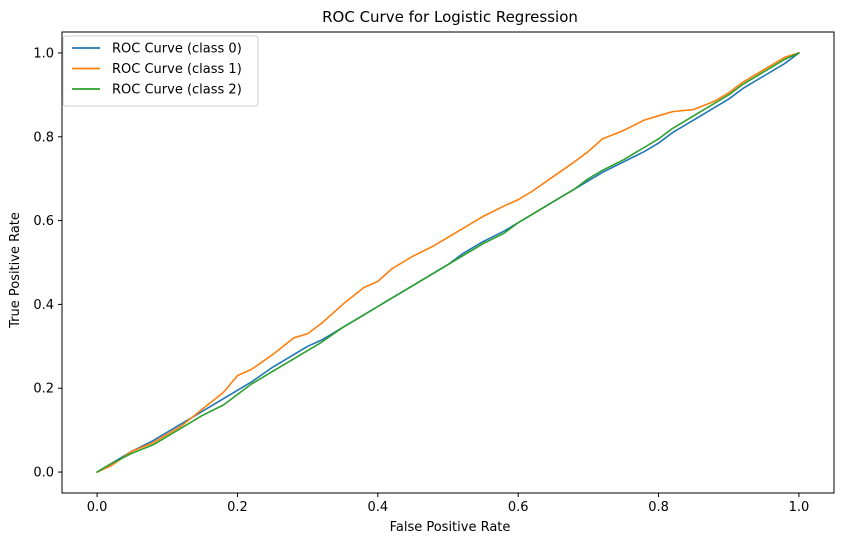 This screenshot has height=545, width=846. I want to click on x-tick-label: 0.0, so click(97, 507).